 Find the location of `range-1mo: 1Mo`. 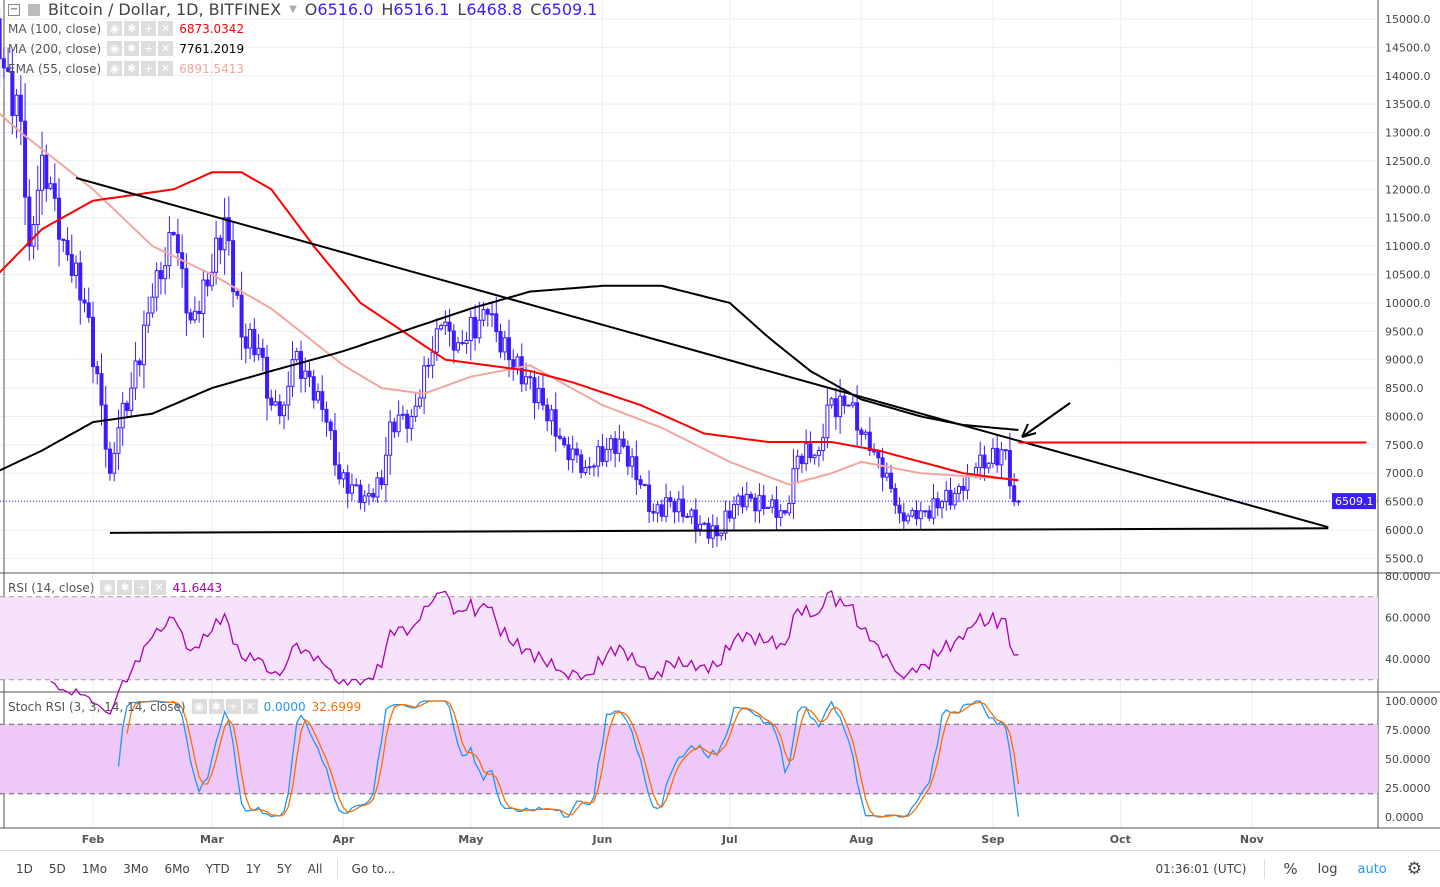

range-1mo: 1Mo is located at coordinates (94, 868).